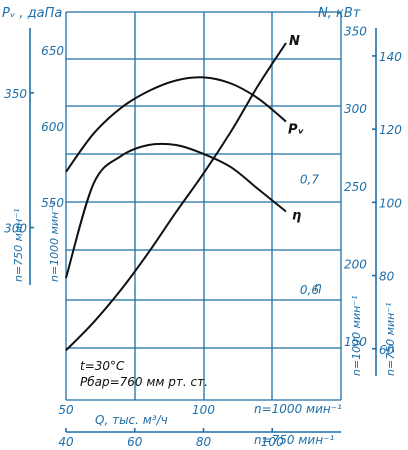 The height and width of the screenshot is (450, 408). Describe the element at coordinates (390, 339) in the screenshot. I see `right-speed-label-750: n=750 мин⁻¹` at that location.